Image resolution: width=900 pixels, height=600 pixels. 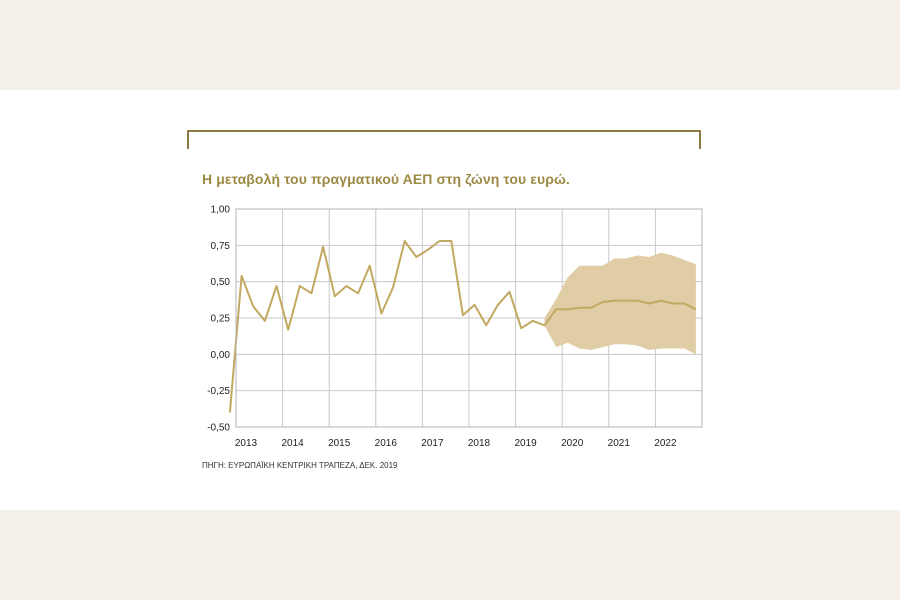 I want to click on x-tick-labels: 2013 2014 2015 2016 2017 2018 2019 2020 2021 2022, so click(x=456, y=443).